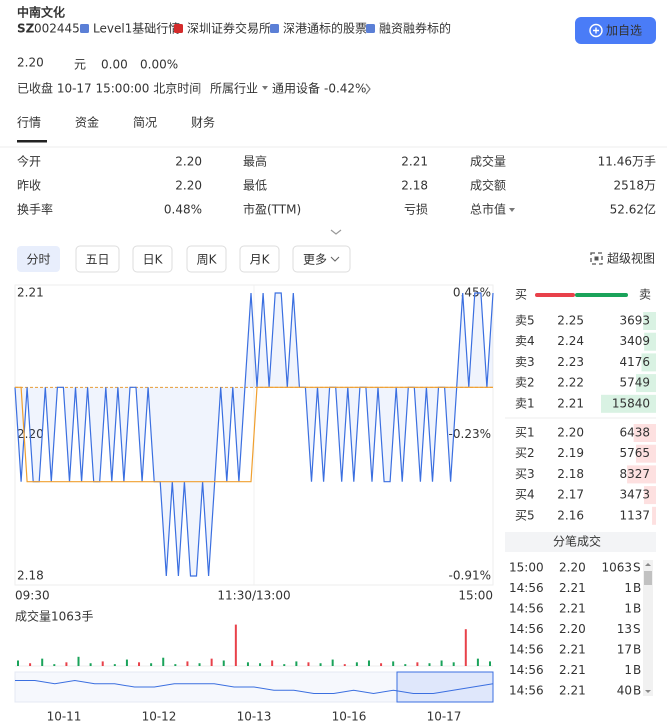 This screenshot has width=667, height=725. Describe the element at coordinates (254, 687) in the screenshot. I see `mini-line` at that location.